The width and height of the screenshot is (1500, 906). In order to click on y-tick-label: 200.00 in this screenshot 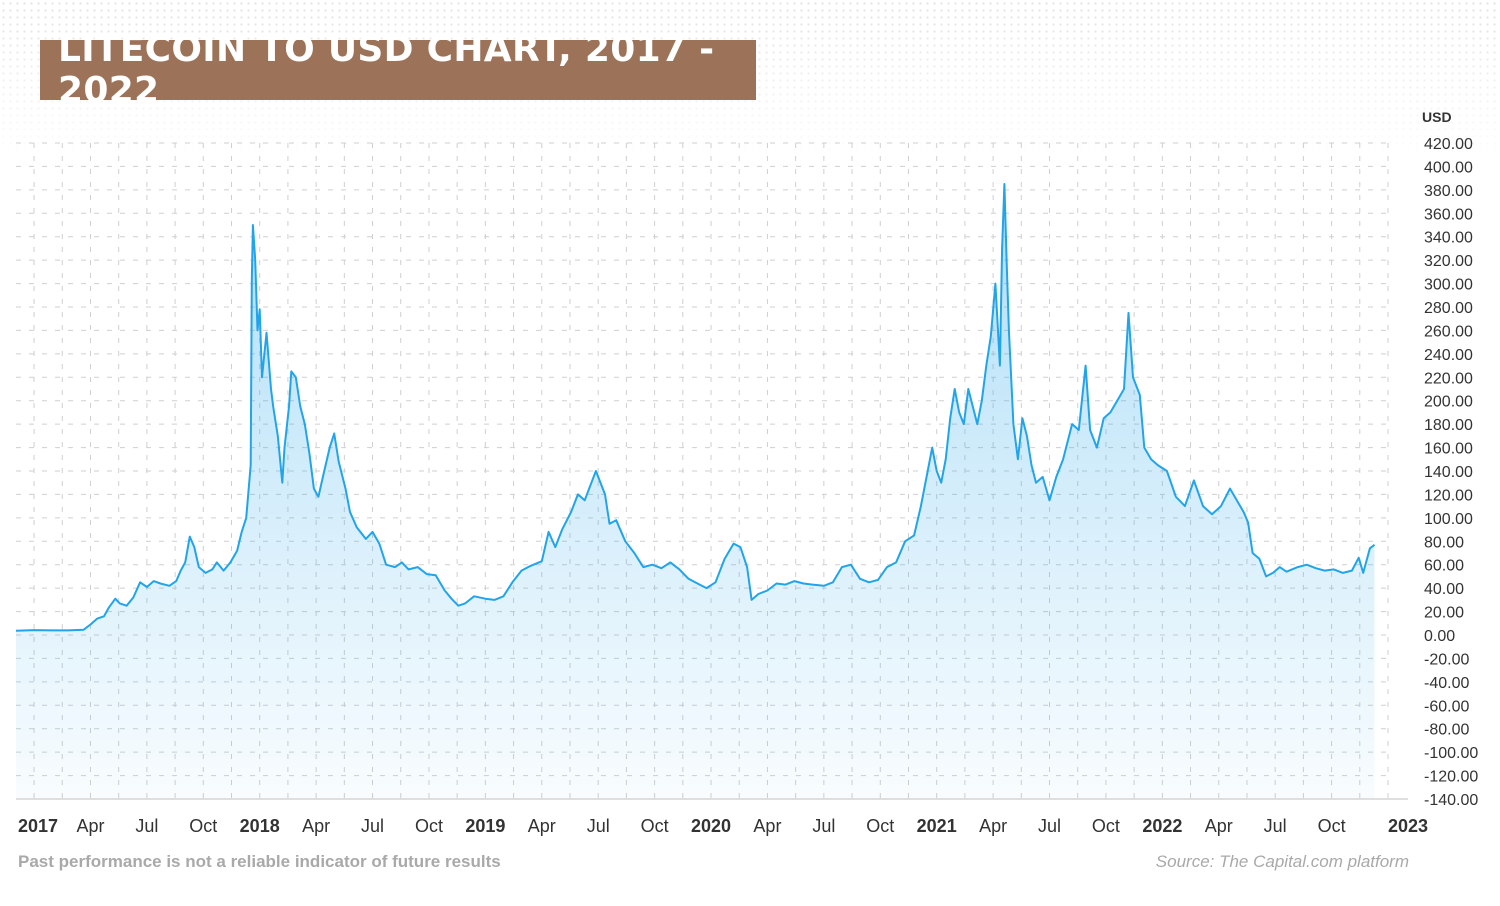, I will do `click(1448, 402)`.